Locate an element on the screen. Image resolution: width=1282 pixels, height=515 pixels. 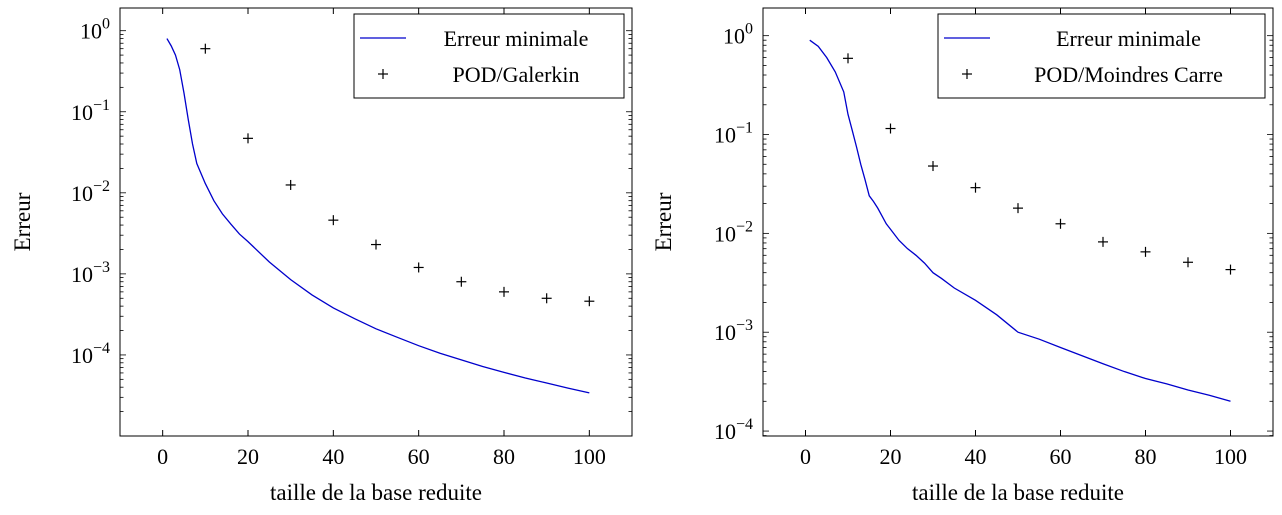
legend: Erreur minimale POD/Galerkin is located at coordinates (489, 56).